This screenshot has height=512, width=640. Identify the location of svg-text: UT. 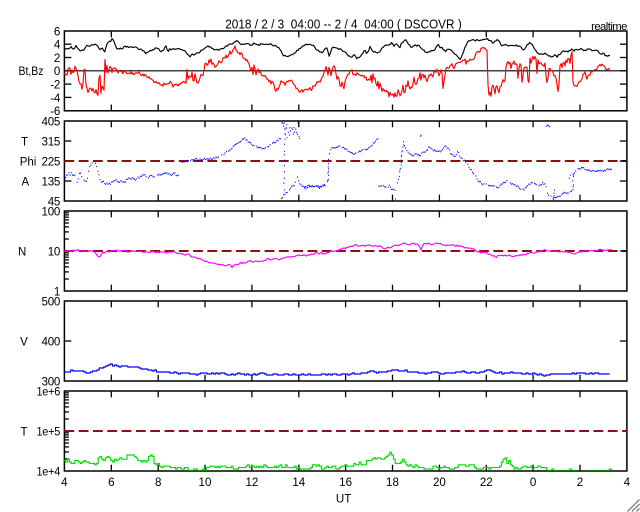
(343, 498).